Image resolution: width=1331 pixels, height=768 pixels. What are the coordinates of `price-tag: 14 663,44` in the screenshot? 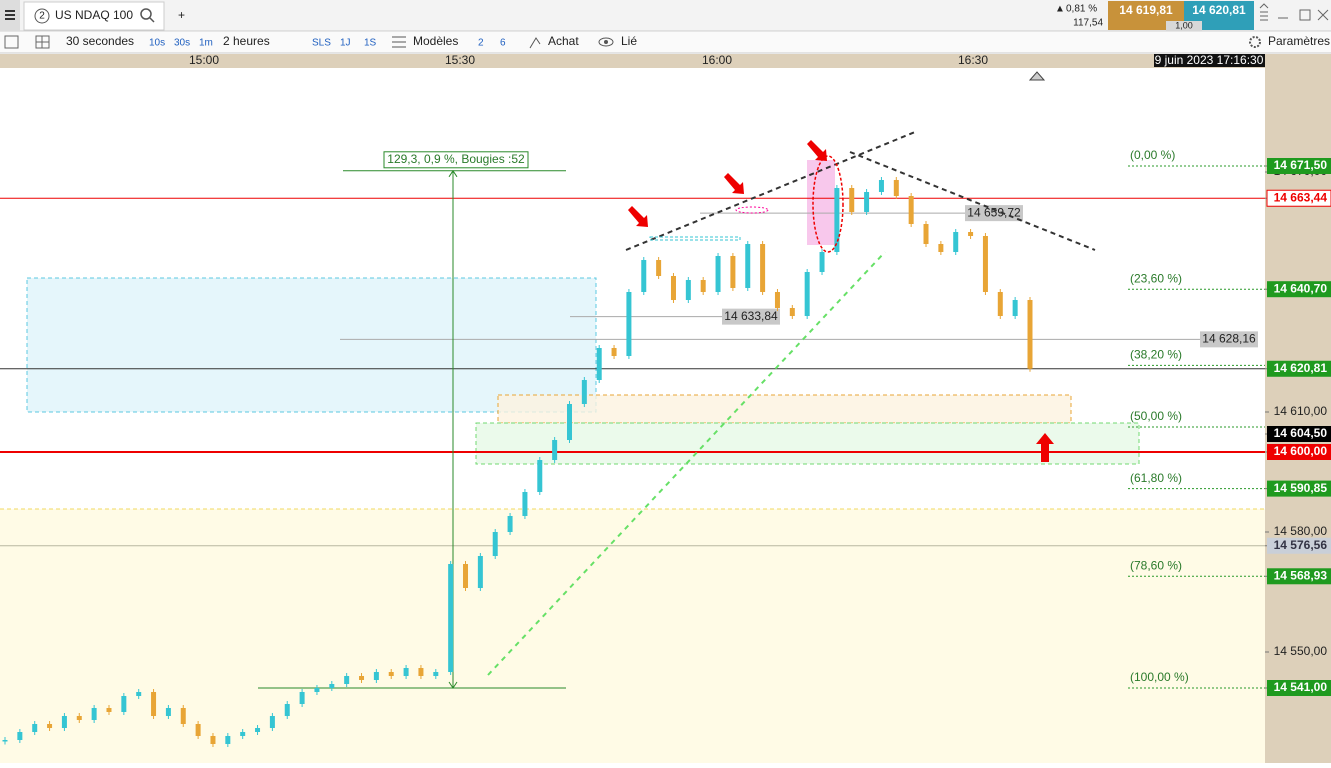 It's located at (1301, 197).